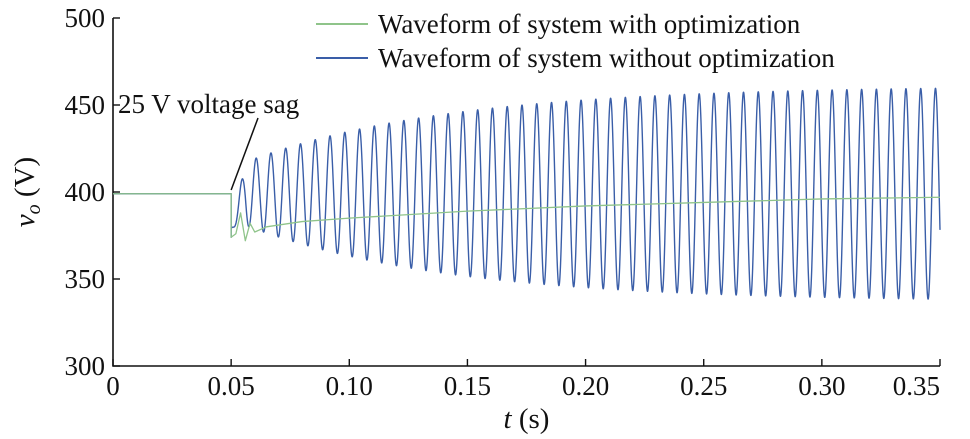 The image size is (970, 439). What do you see at coordinates (208, 140) in the screenshot?
I see `annotation: 25 V voltage sag` at bounding box center [208, 140].